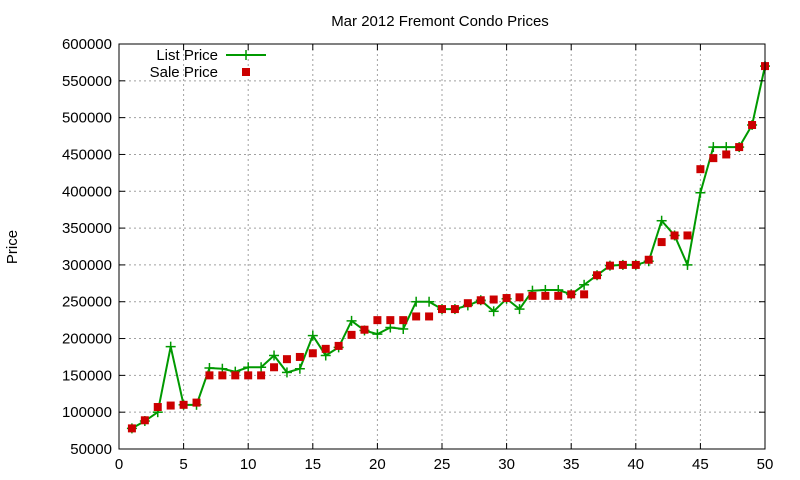 This screenshot has width=800, height=480. I want to click on x-tick-label: 50, so click(765, 464).